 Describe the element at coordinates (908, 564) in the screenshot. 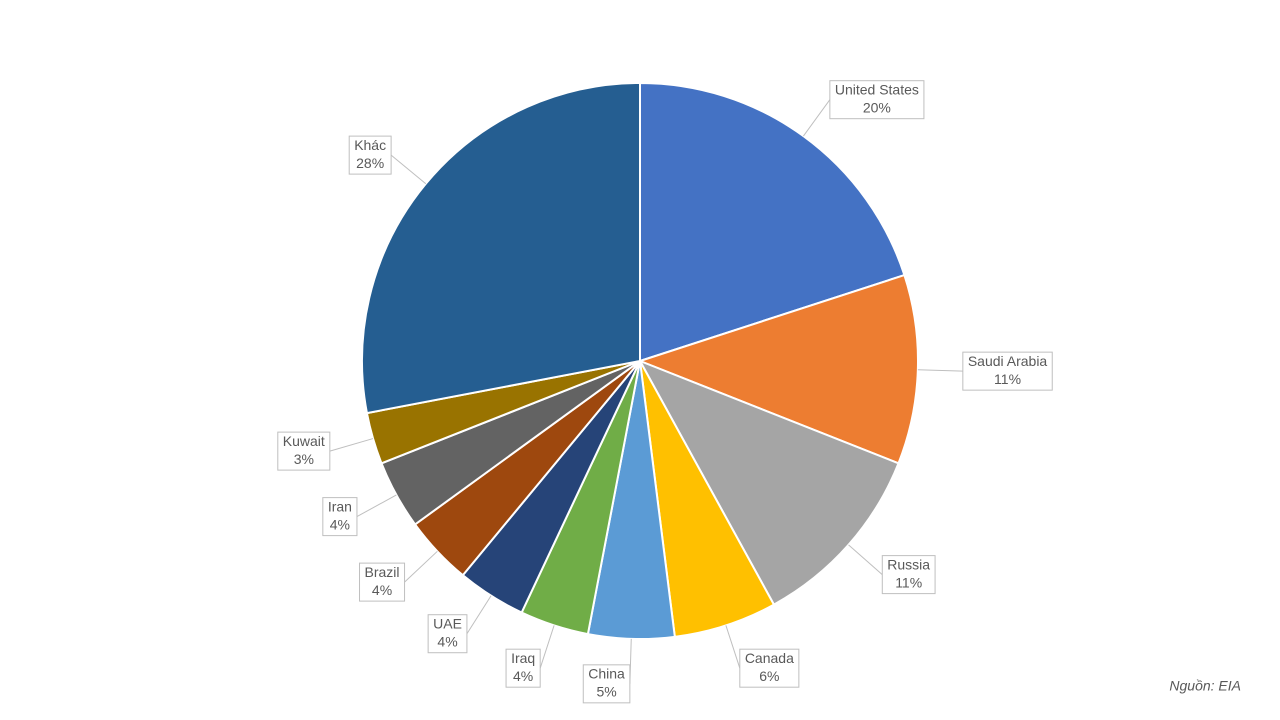

I see `label-name: Russia` at that location.